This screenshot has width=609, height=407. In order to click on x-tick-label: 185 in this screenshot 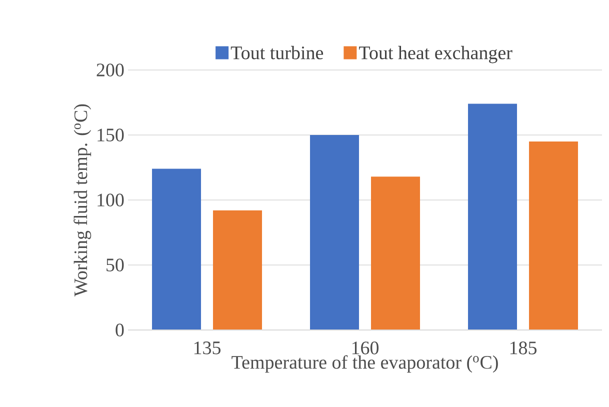, I will do `click(523, 348)`.